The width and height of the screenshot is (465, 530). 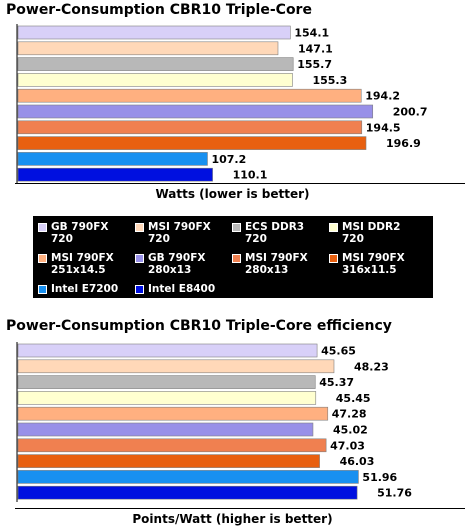 I want to click on chart1-value-label-4: 194.2, so click(x=382, y=96).